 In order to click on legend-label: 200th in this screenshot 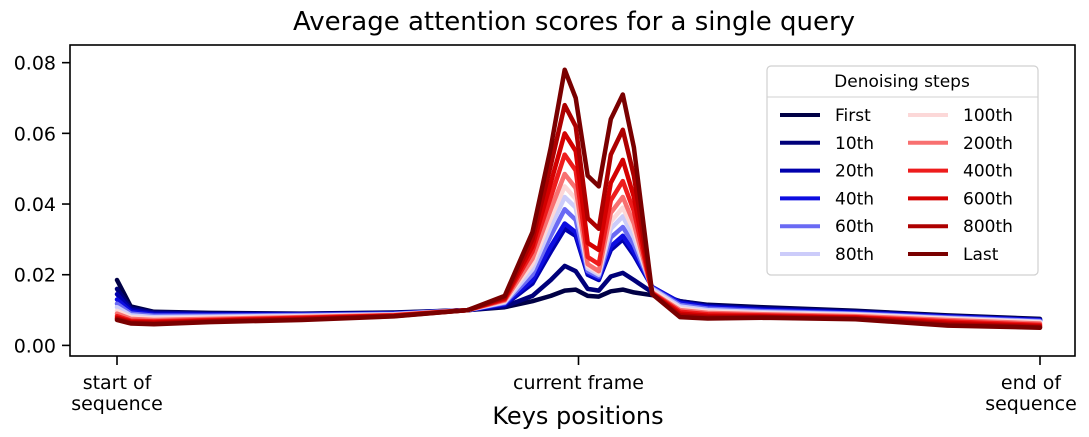, I will do `click(988, 144)`.